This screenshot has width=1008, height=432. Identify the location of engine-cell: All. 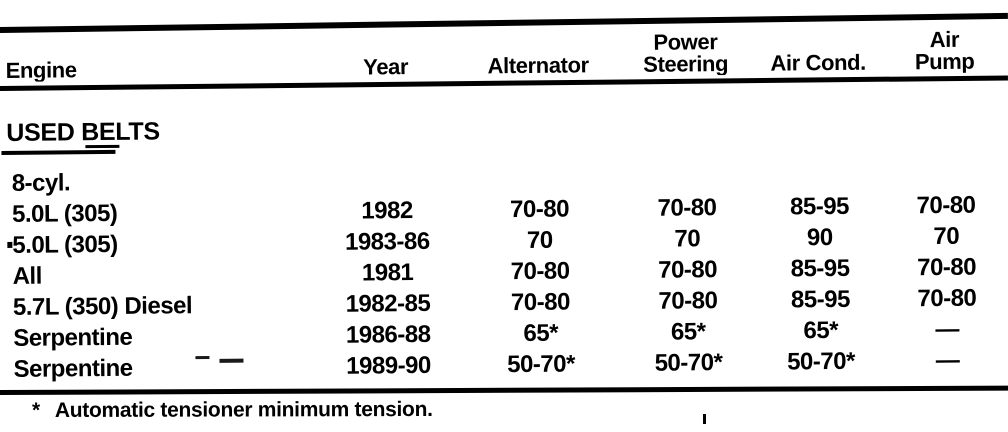
(27, 276).